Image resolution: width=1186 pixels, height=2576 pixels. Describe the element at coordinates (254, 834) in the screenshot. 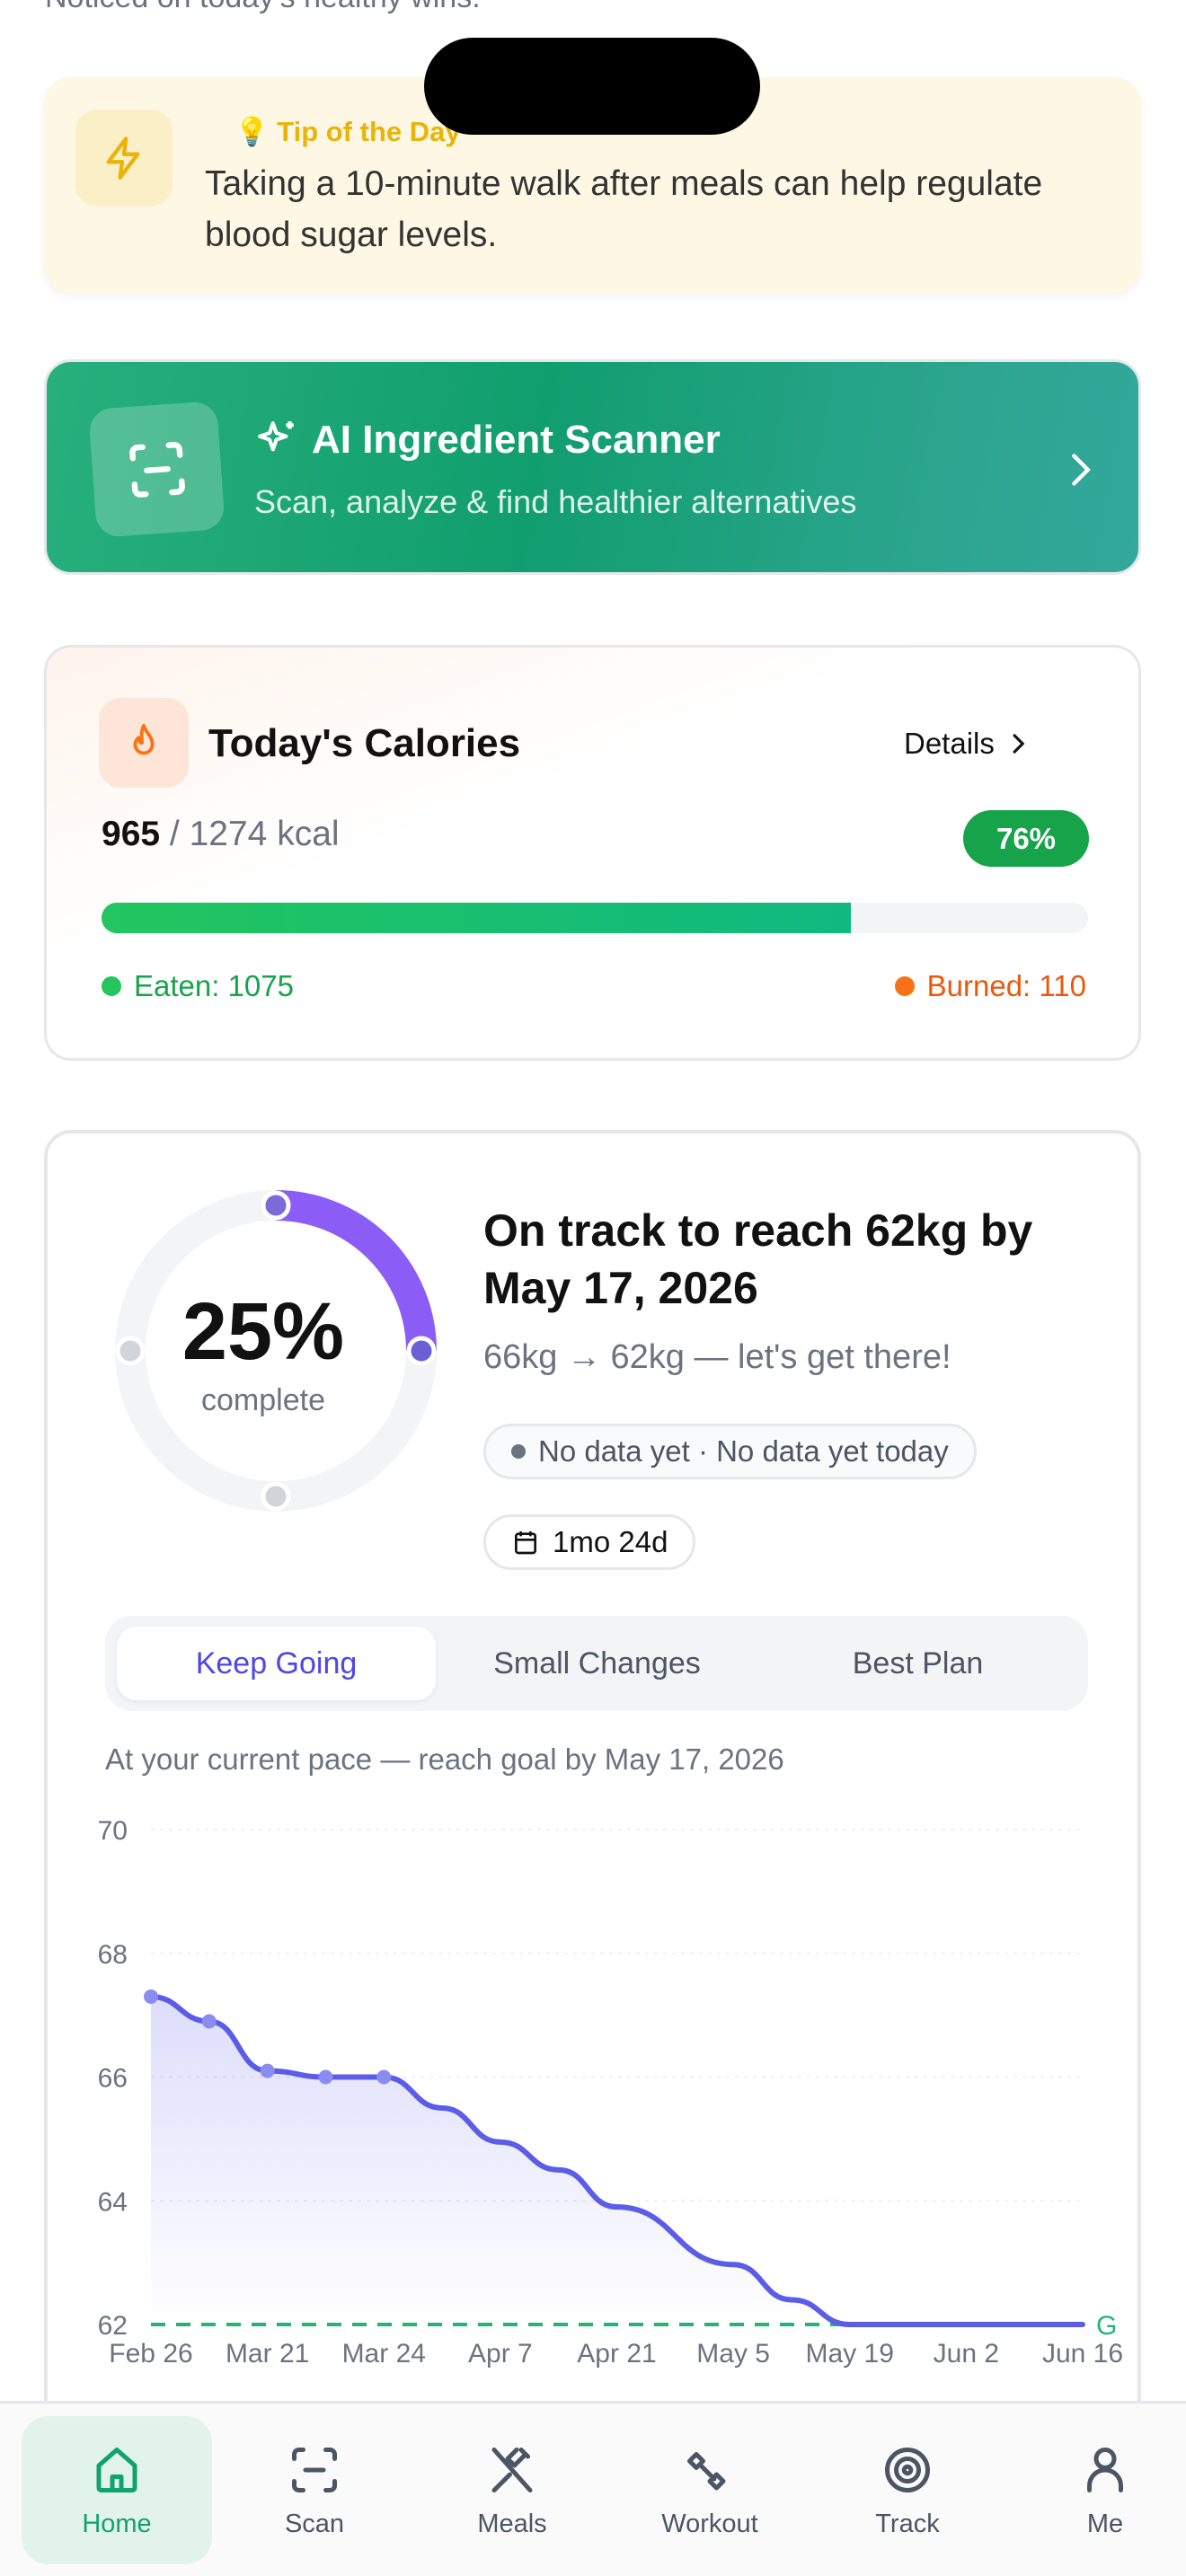

I see `calories-goal: / 1274 kcal` at that location.